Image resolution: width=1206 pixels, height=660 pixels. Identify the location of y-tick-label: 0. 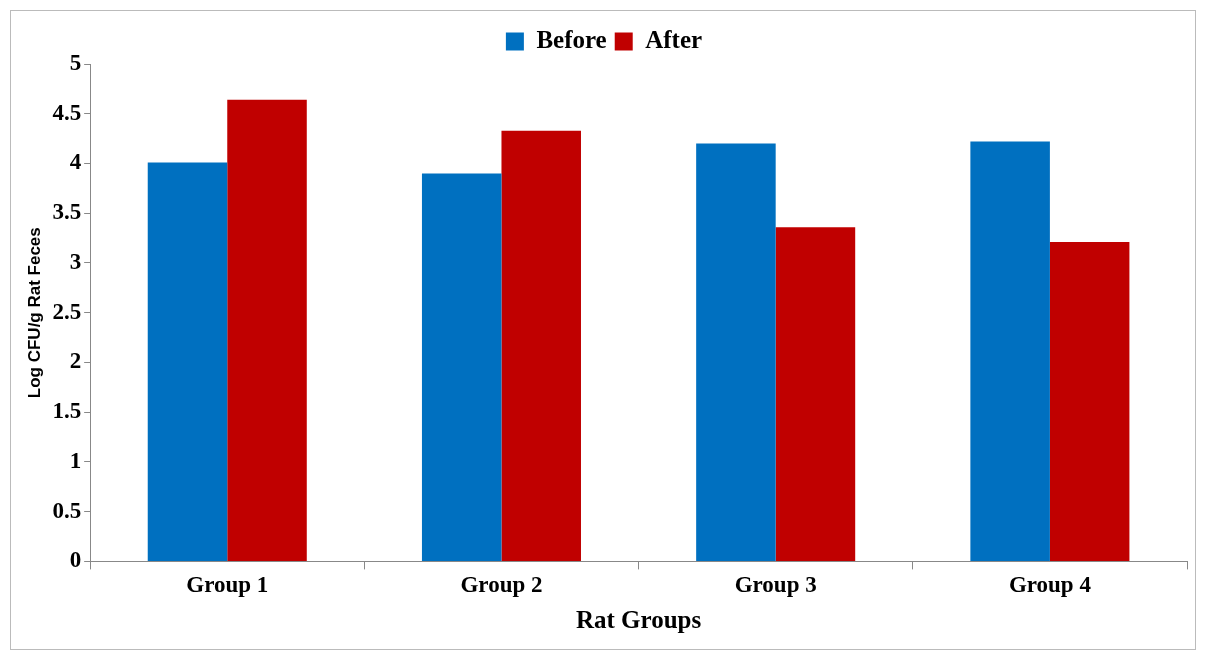
(75, 560).